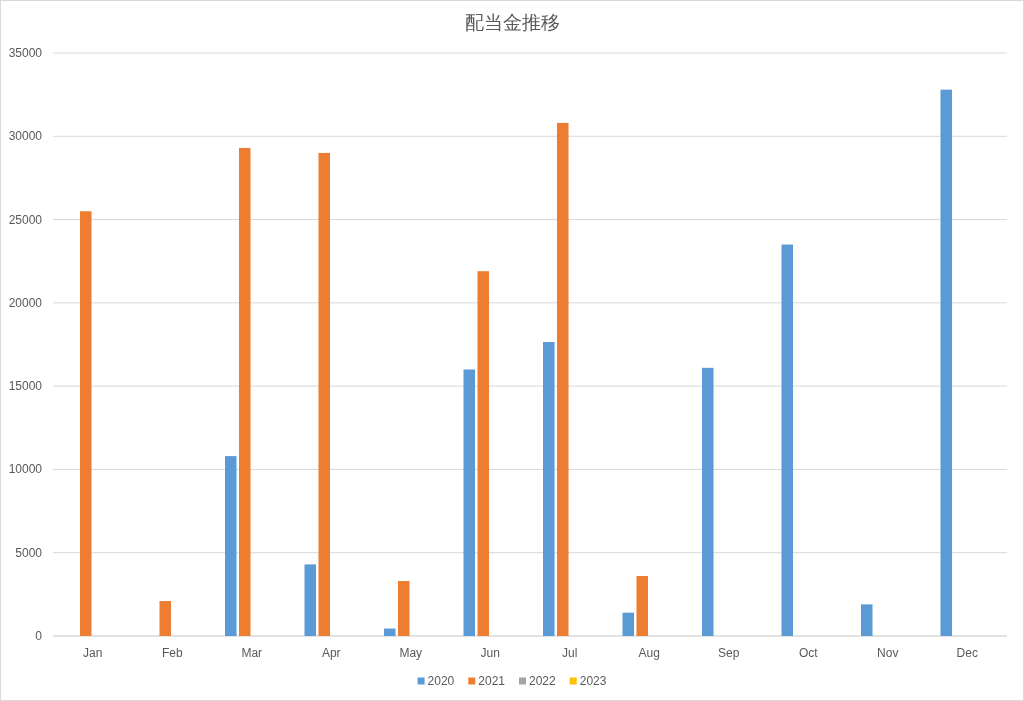 This screenshot has width=1024, height=701. Describe the element at coordinates (593, 681) in the screenshot. I see `legend-label: 2023` at that location.